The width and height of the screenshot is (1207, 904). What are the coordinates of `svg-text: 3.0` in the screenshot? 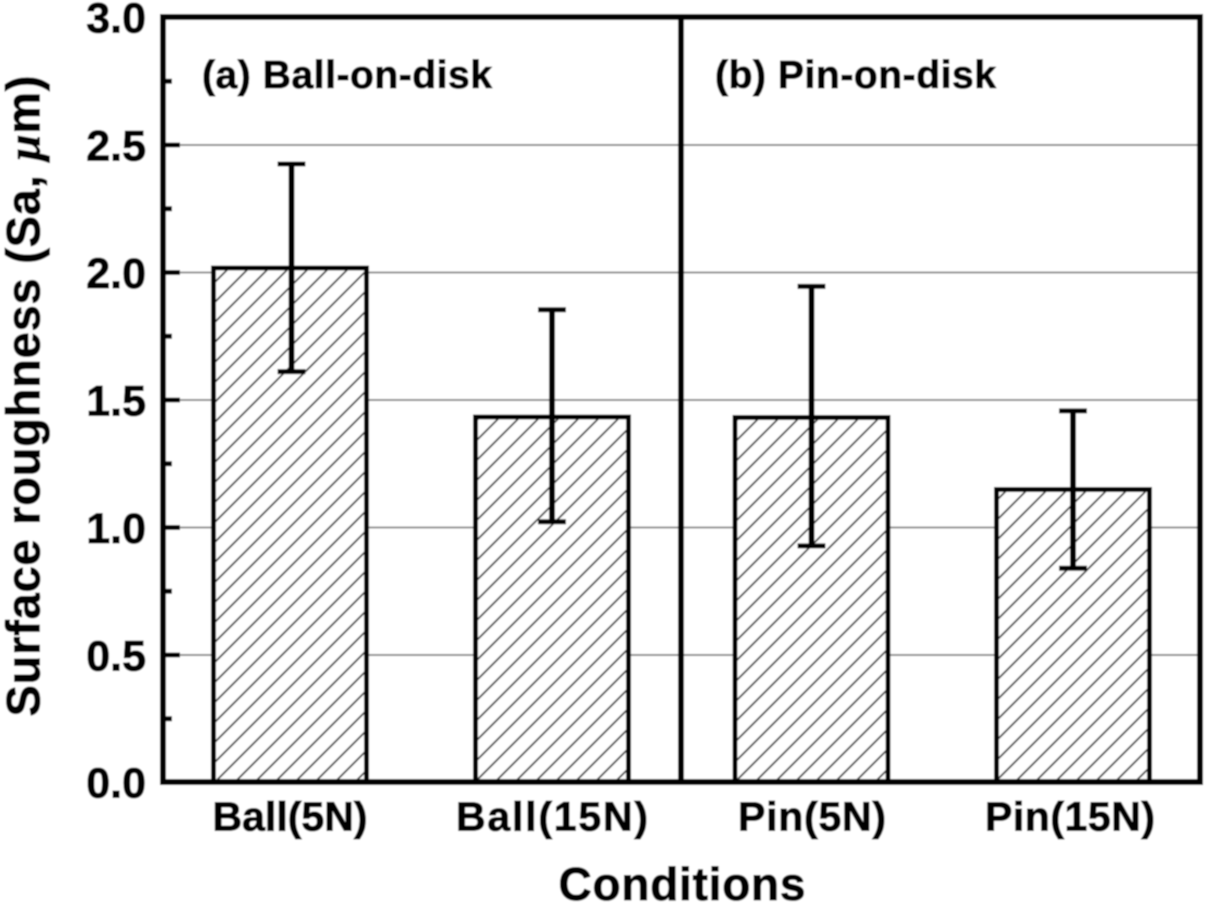 It's located at (116, 21).